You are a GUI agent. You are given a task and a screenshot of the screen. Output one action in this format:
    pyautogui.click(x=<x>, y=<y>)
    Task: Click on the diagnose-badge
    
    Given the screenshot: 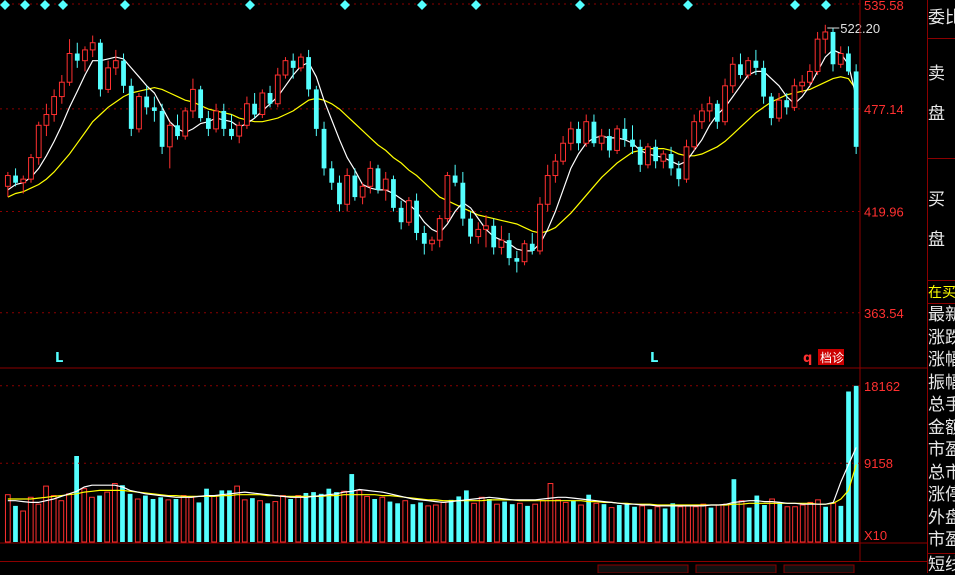 What is the action you would take?
    pyautogui.click(x=831, y=357)
    